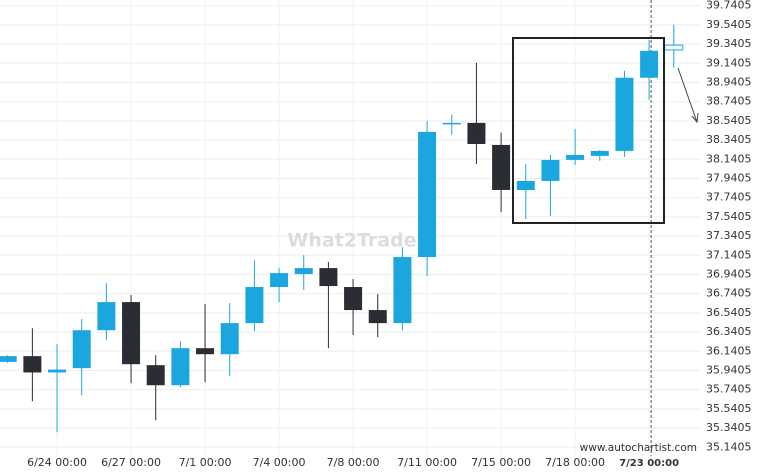  Describe the element at coordinates (501, 462) in the screenshot. I see `x-tick-label: 7/15 00:00` at that location.